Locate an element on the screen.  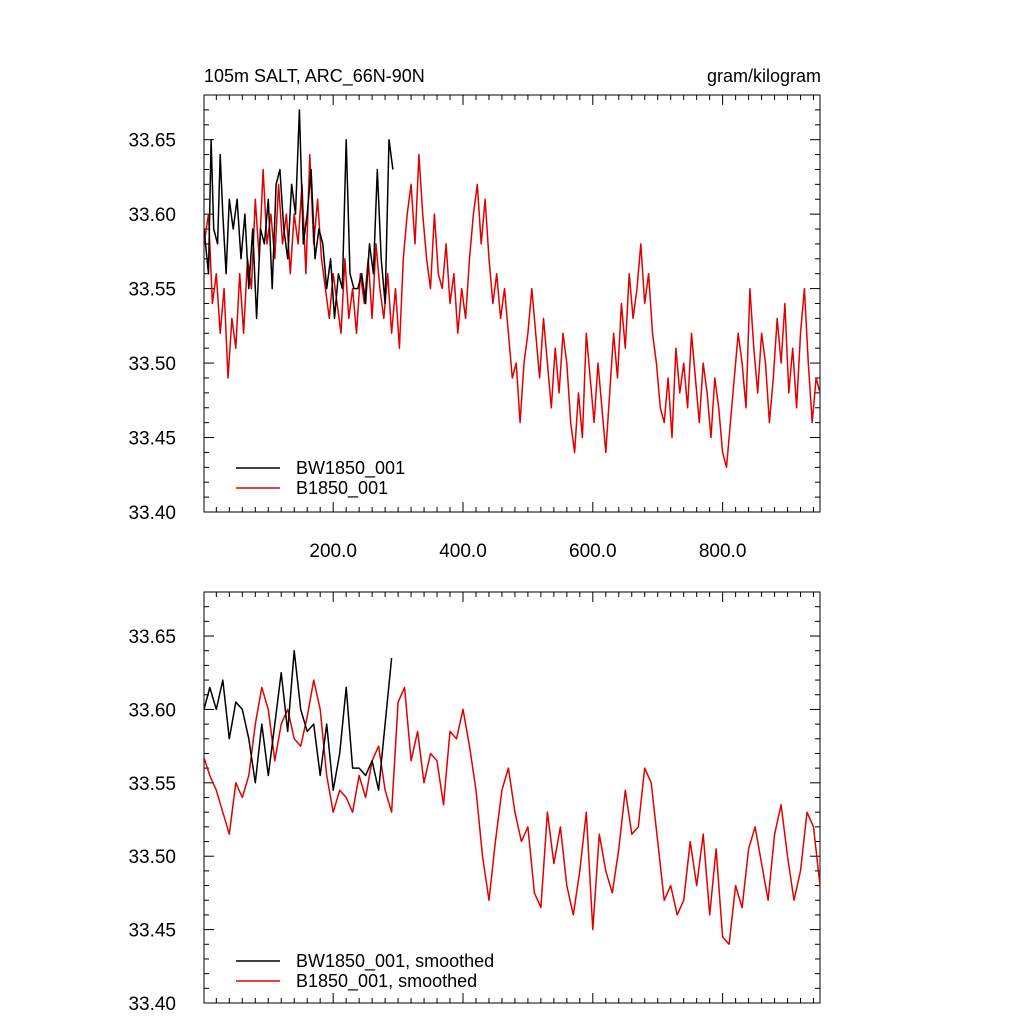
x-tick-label: 800.0 is located at coordinates (723, 551).